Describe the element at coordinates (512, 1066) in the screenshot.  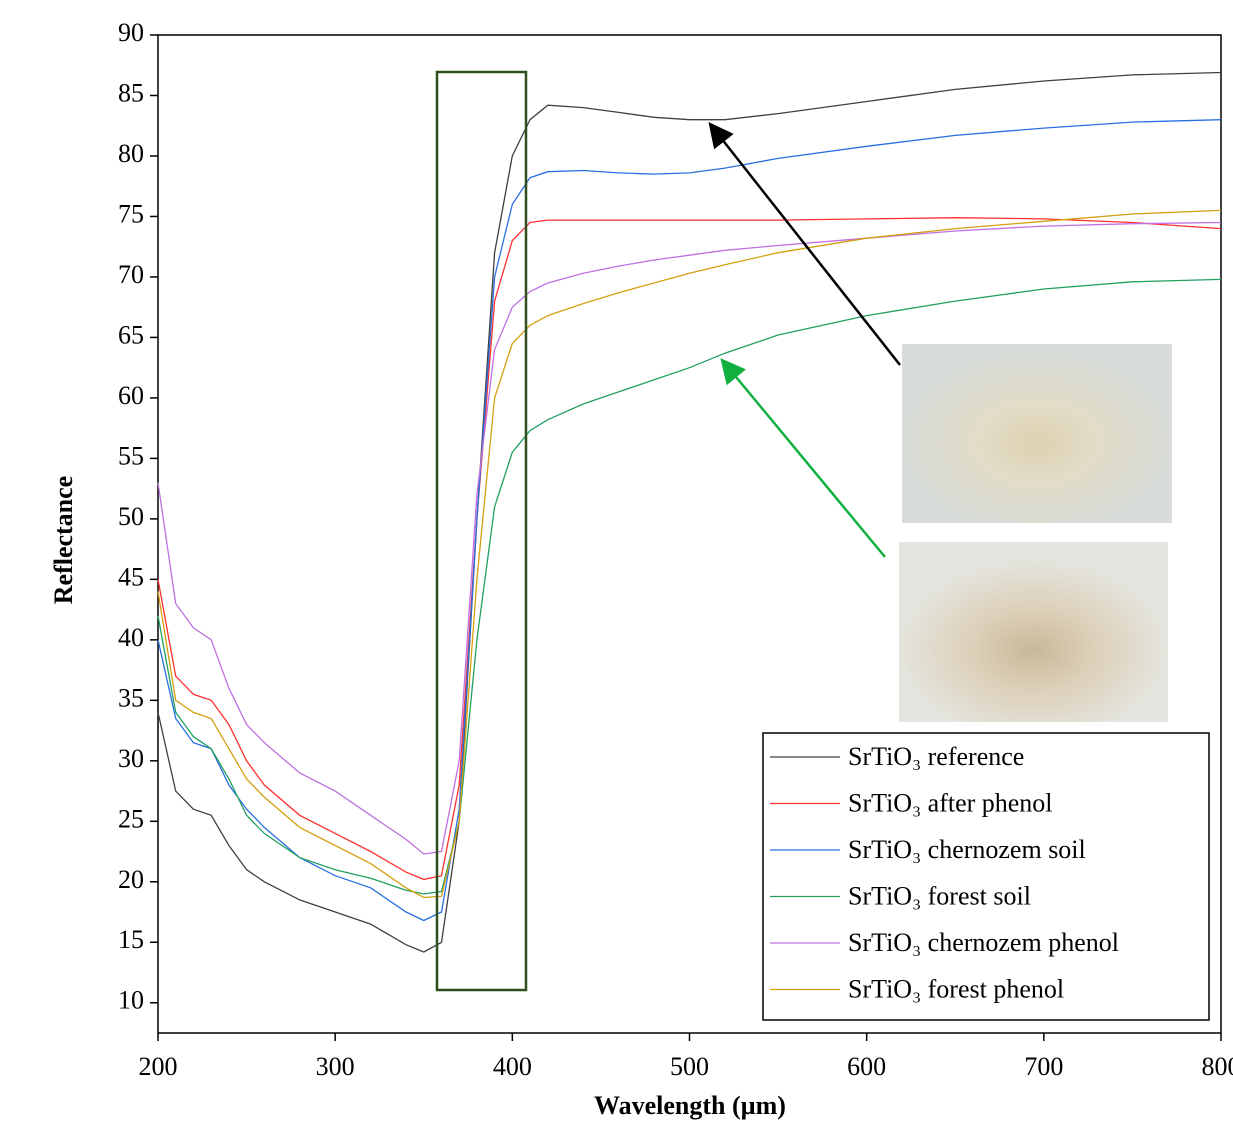
I see `x-tick-label: 400` at that location.